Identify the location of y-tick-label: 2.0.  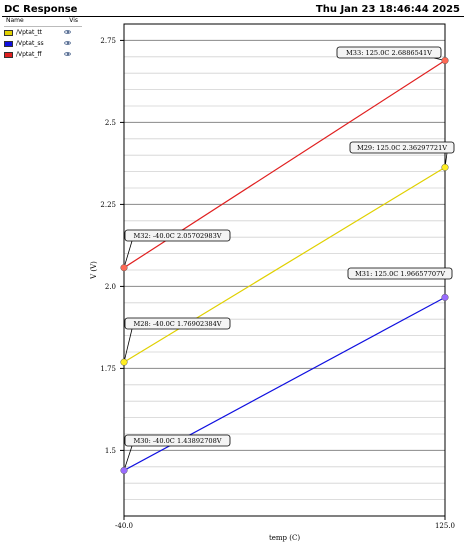
(110, 287).